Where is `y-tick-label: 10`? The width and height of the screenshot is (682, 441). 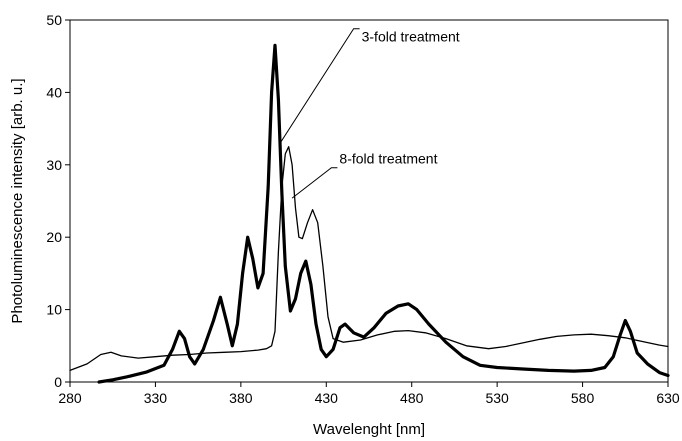
y-tick-label: 10 is located at coordinates (54, 310).